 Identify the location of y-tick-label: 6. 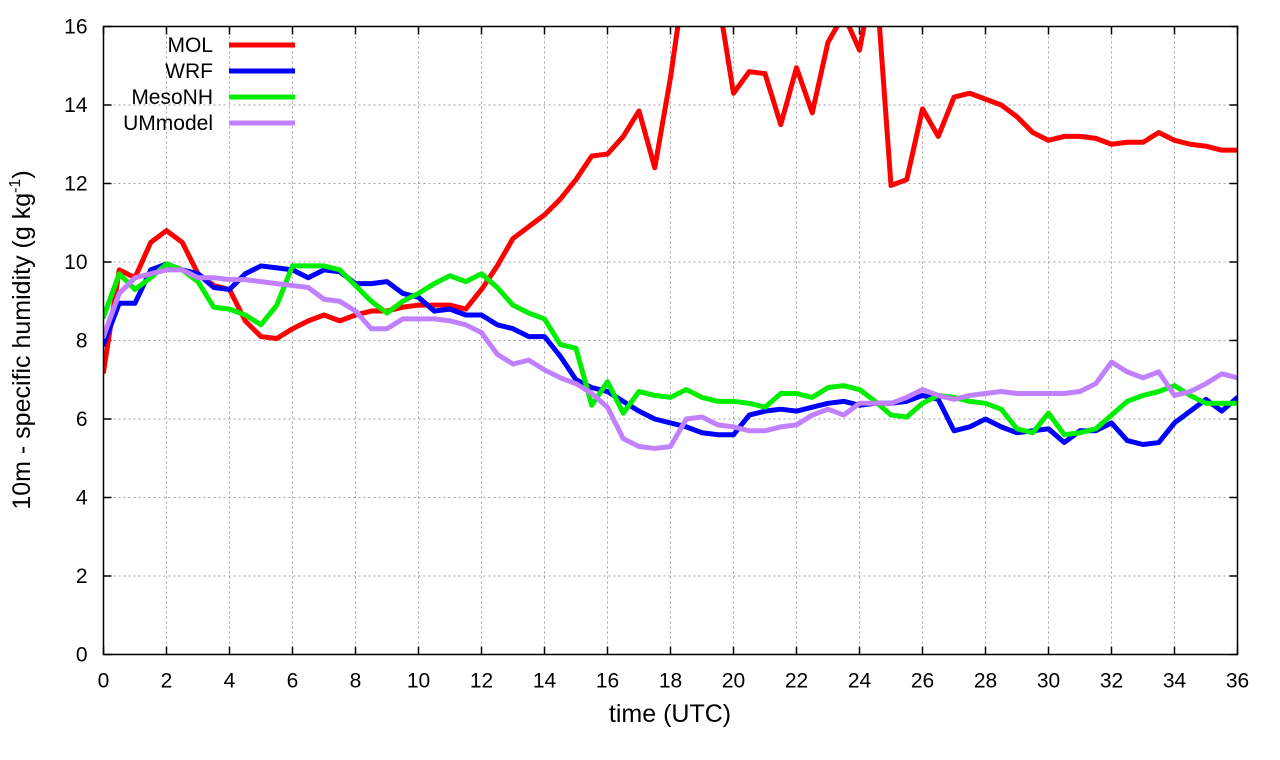
(82, 419).